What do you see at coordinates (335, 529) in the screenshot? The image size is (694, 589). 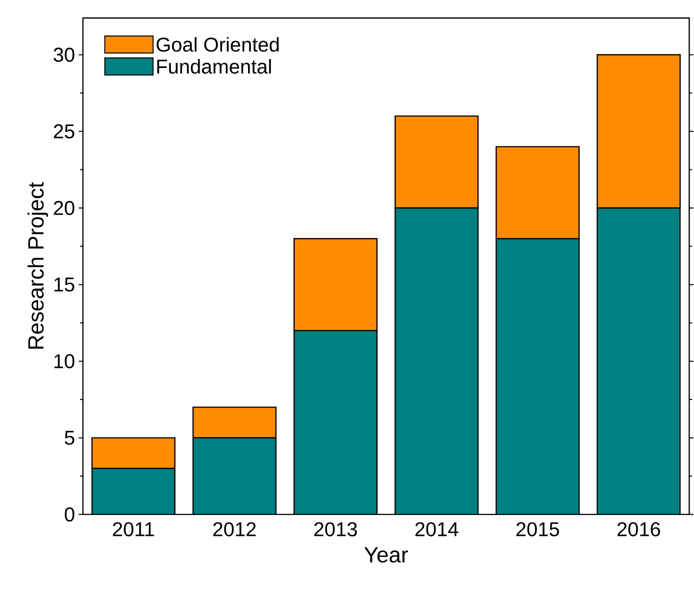 I see `x-tick-label: 2013` at bounding box center [335, 529].